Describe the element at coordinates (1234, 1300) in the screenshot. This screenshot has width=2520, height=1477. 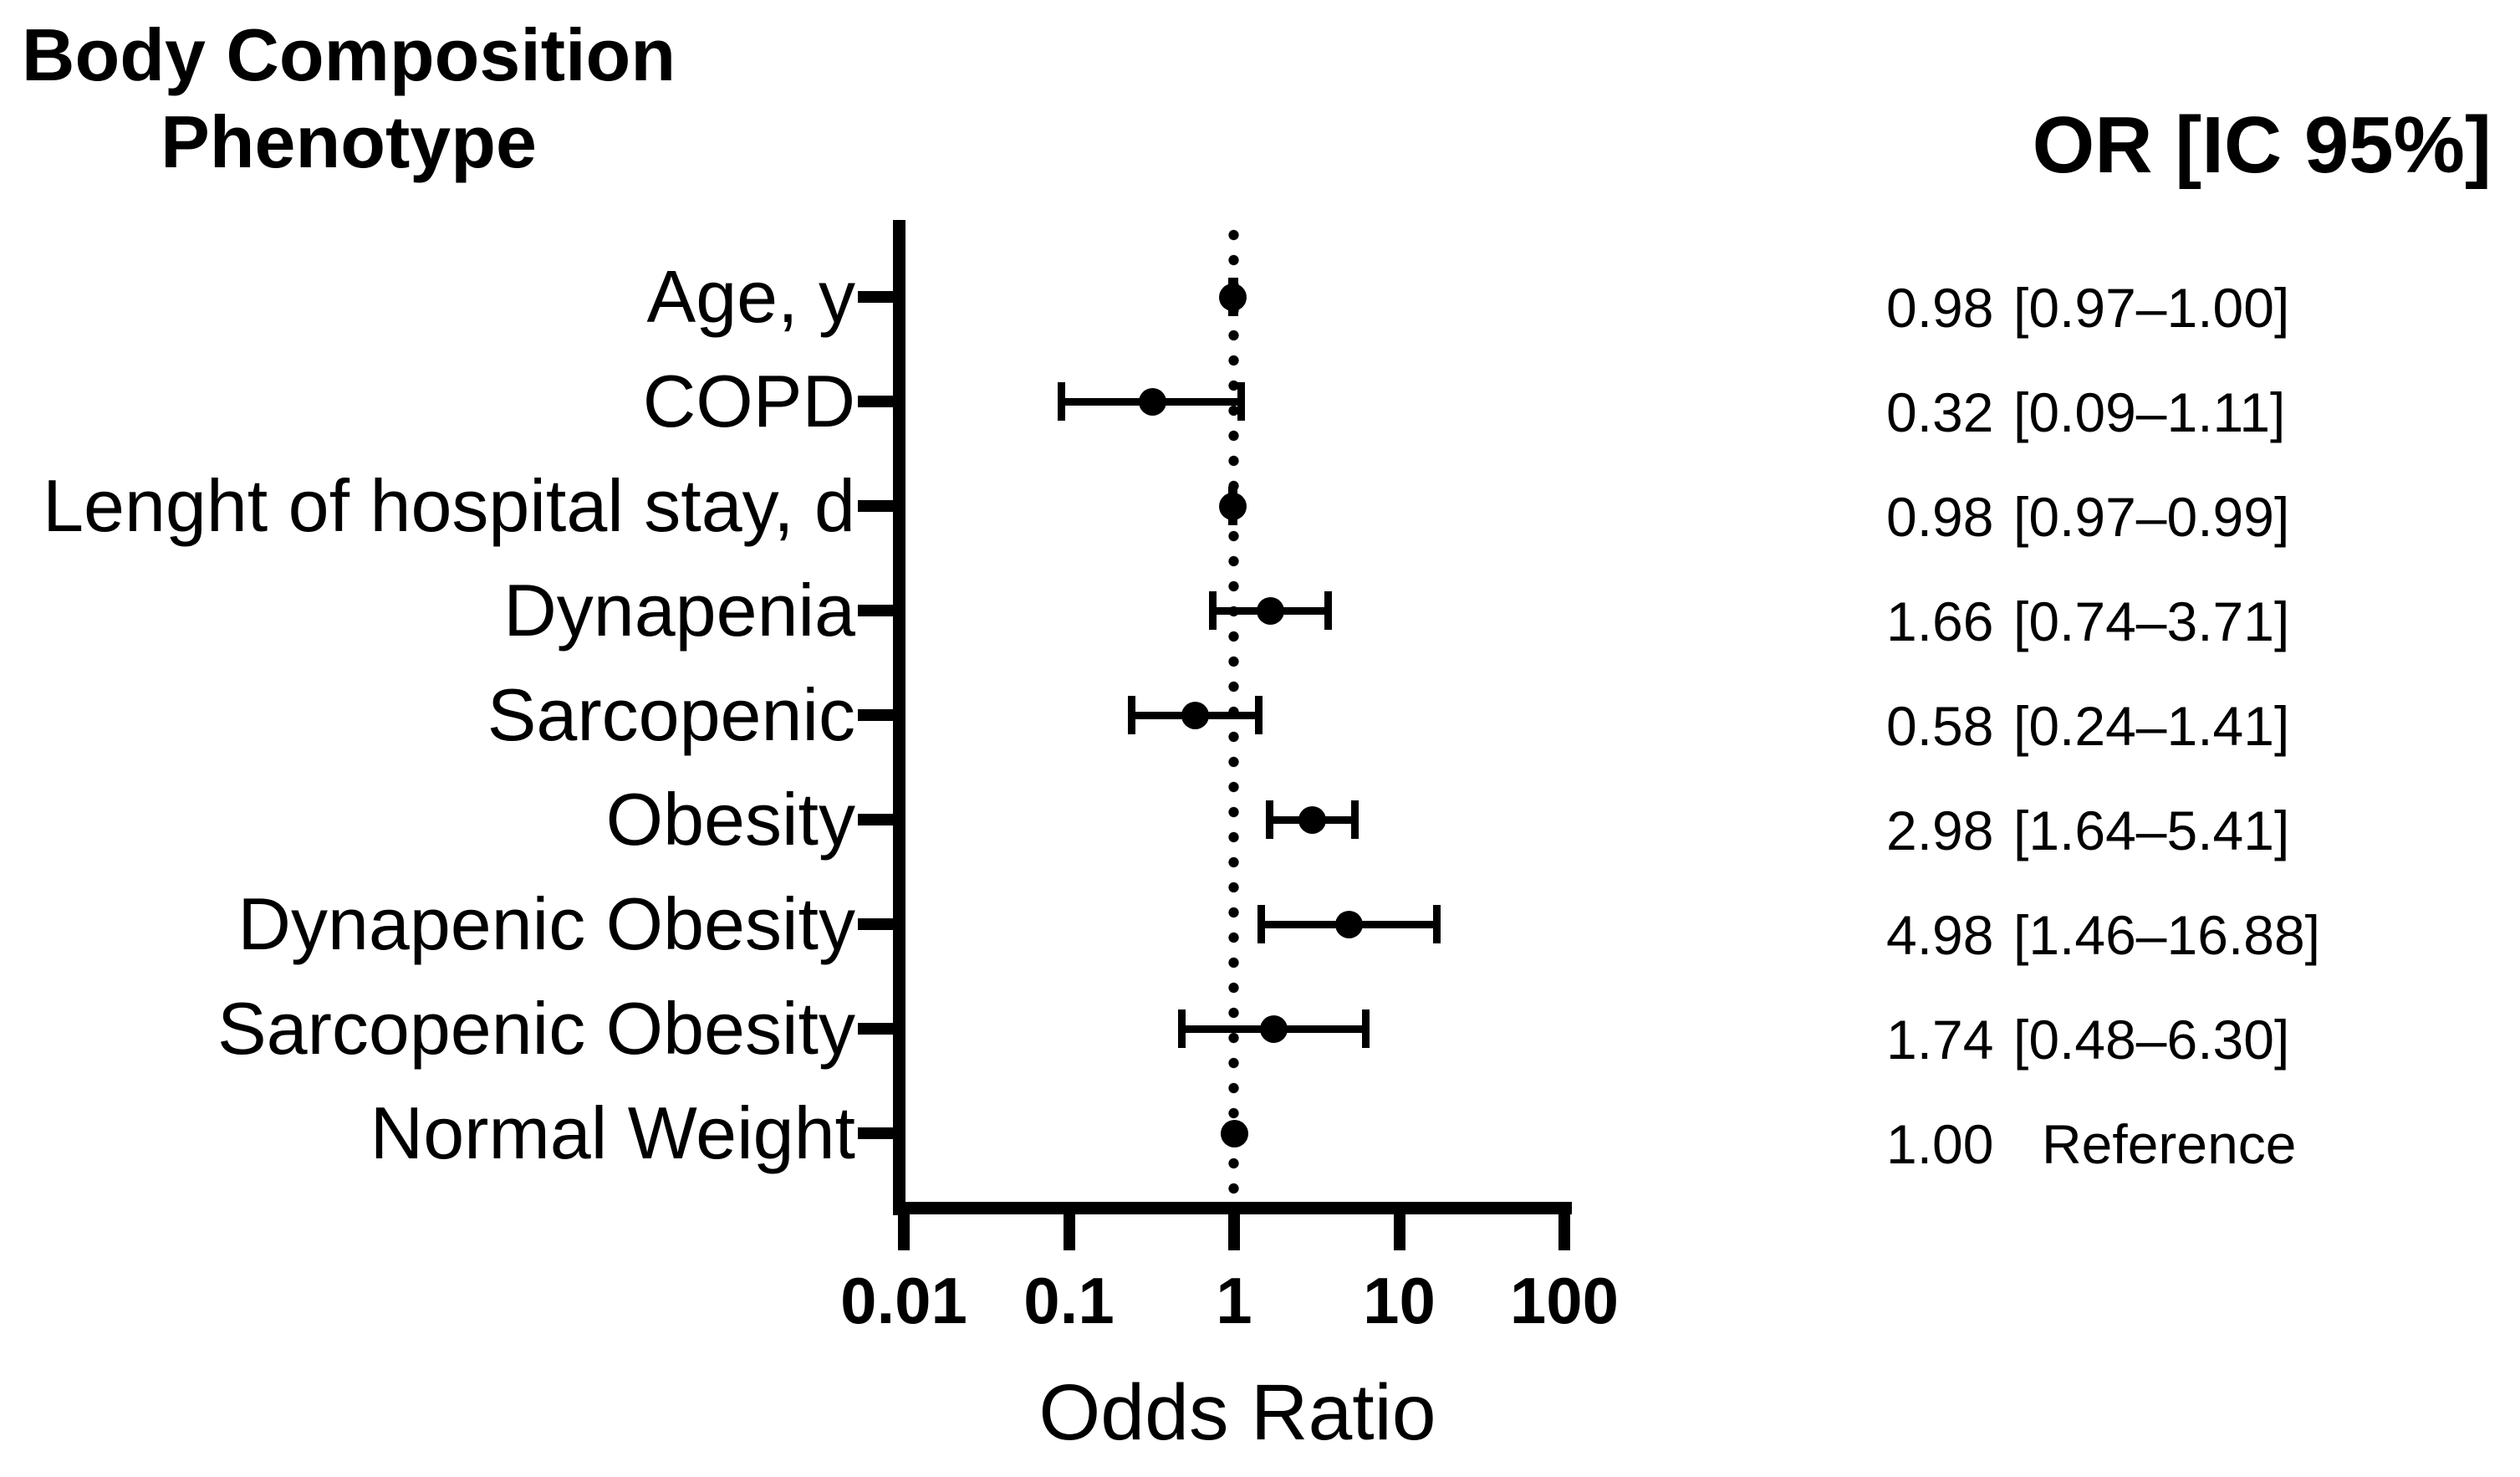
I see `x-tick-label: 1` at that location.